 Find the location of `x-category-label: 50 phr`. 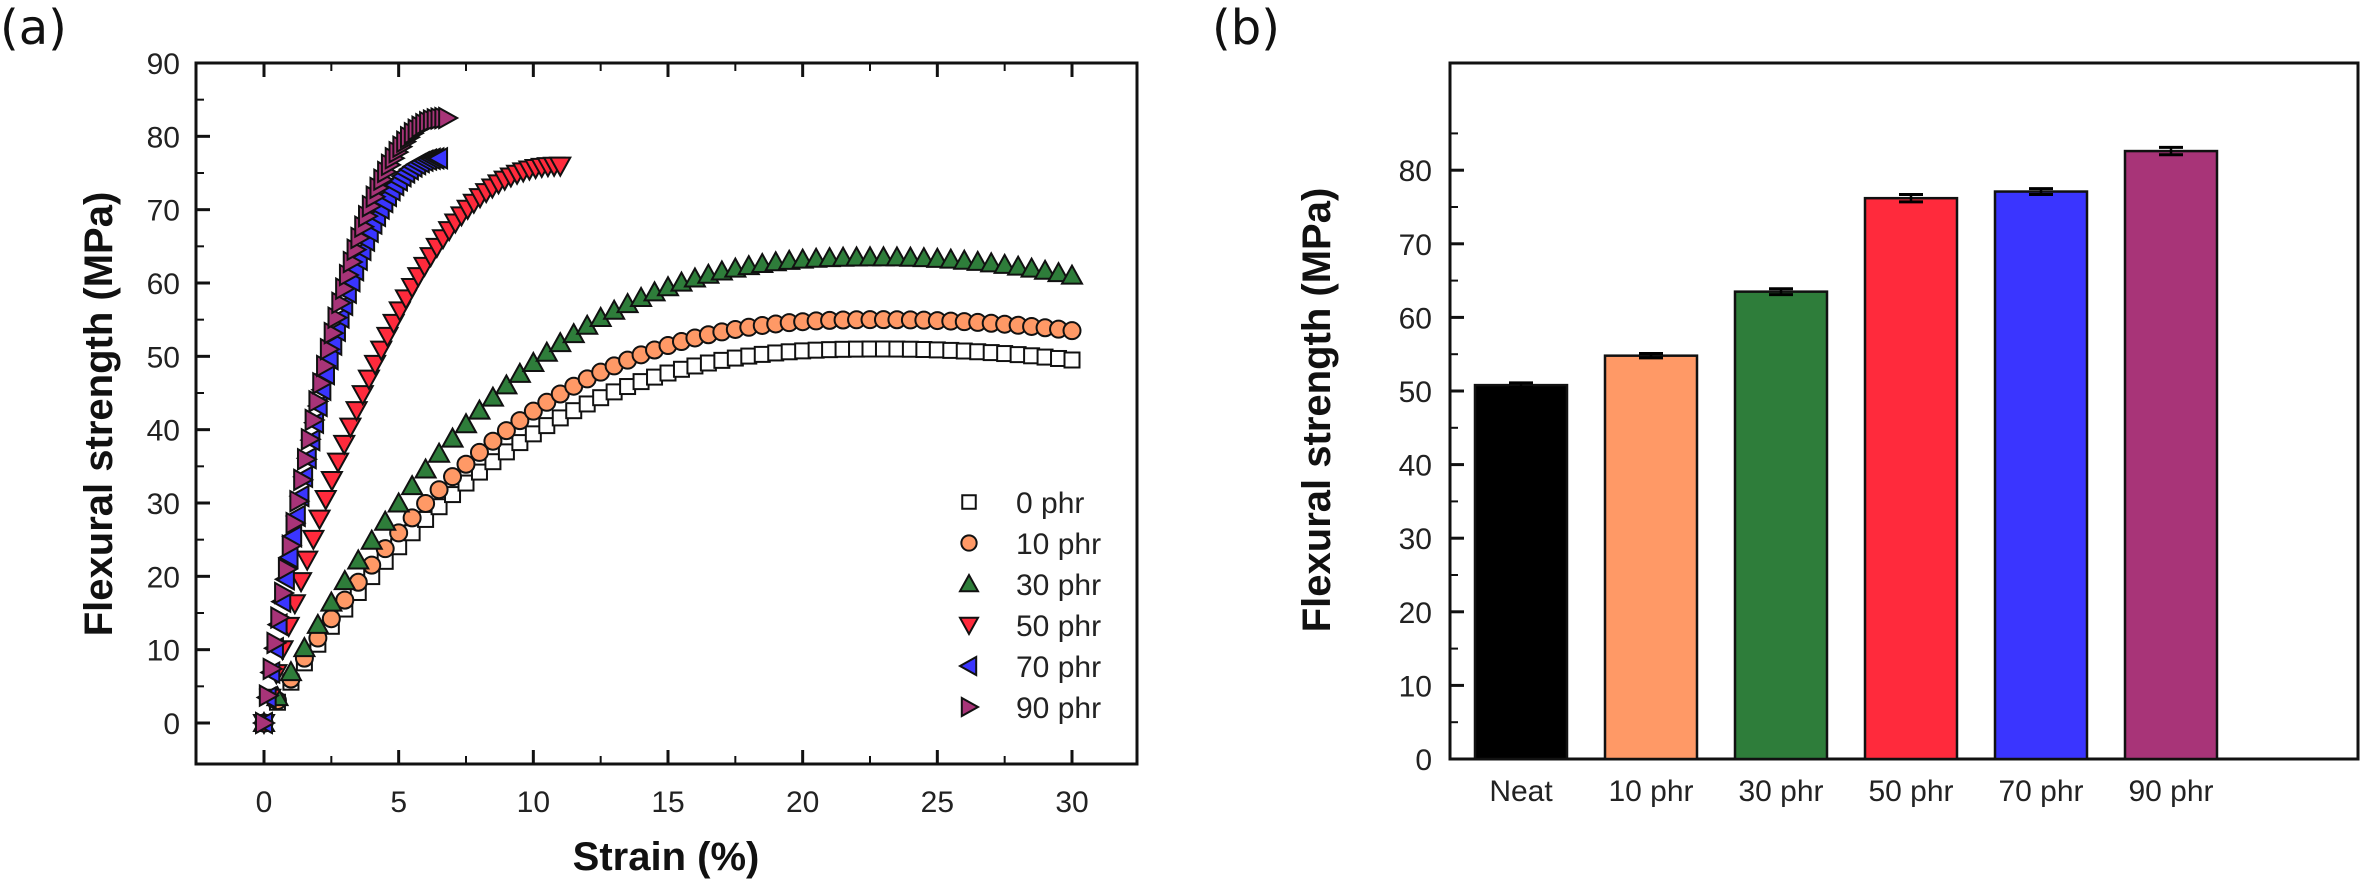

x-category-label: 50 phr is located at coordinates (1910, 791).